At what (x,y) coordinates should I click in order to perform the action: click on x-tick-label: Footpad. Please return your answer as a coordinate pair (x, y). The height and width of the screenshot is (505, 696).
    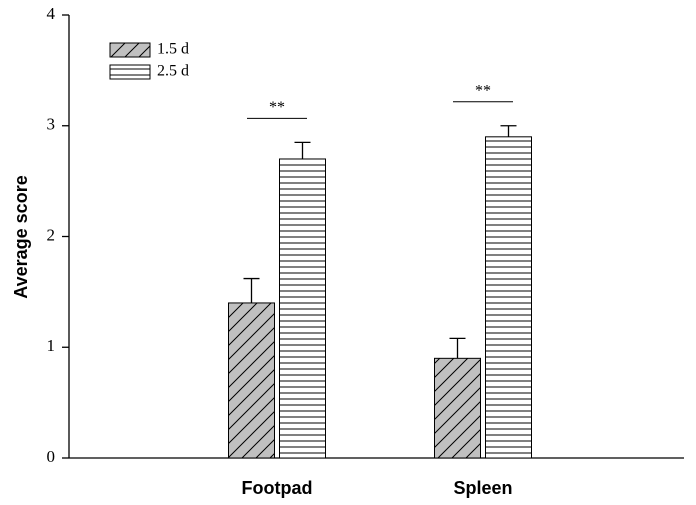
    Looking at the image, I should click on (277, 488).